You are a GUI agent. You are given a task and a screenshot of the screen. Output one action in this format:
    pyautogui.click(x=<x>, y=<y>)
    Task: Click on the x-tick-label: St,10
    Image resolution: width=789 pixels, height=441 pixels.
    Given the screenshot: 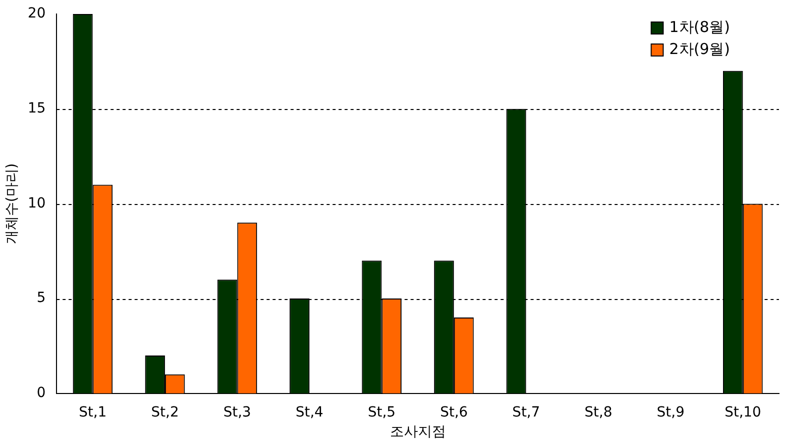 What is the action you would take?
    pyautogui.click(x=743, y=412)
    